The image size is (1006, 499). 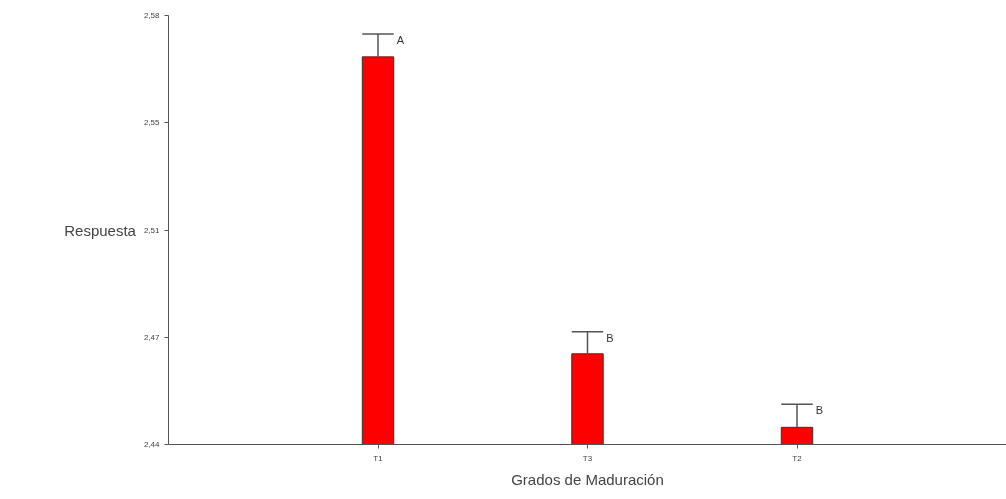 What do you see at coordinates (587, 458) in the screenshot?
I see `x-tick-label: T3` at bounding box center [587, 458].